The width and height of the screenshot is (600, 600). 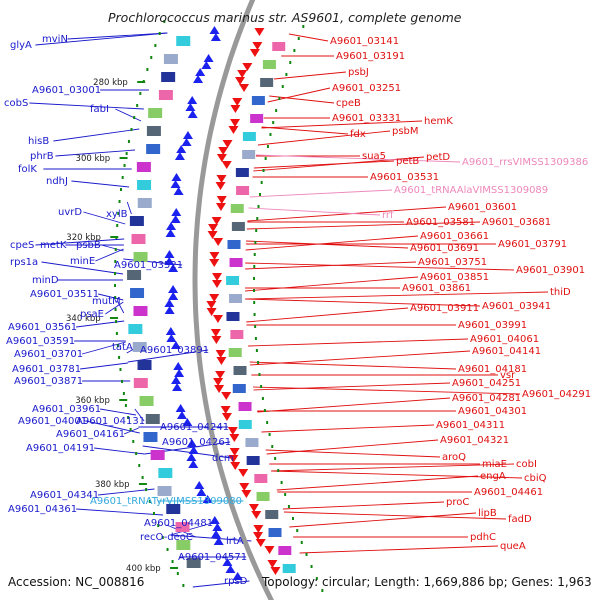 I want to click on gene-label: A9601_03941, so click(x=516, y=306).